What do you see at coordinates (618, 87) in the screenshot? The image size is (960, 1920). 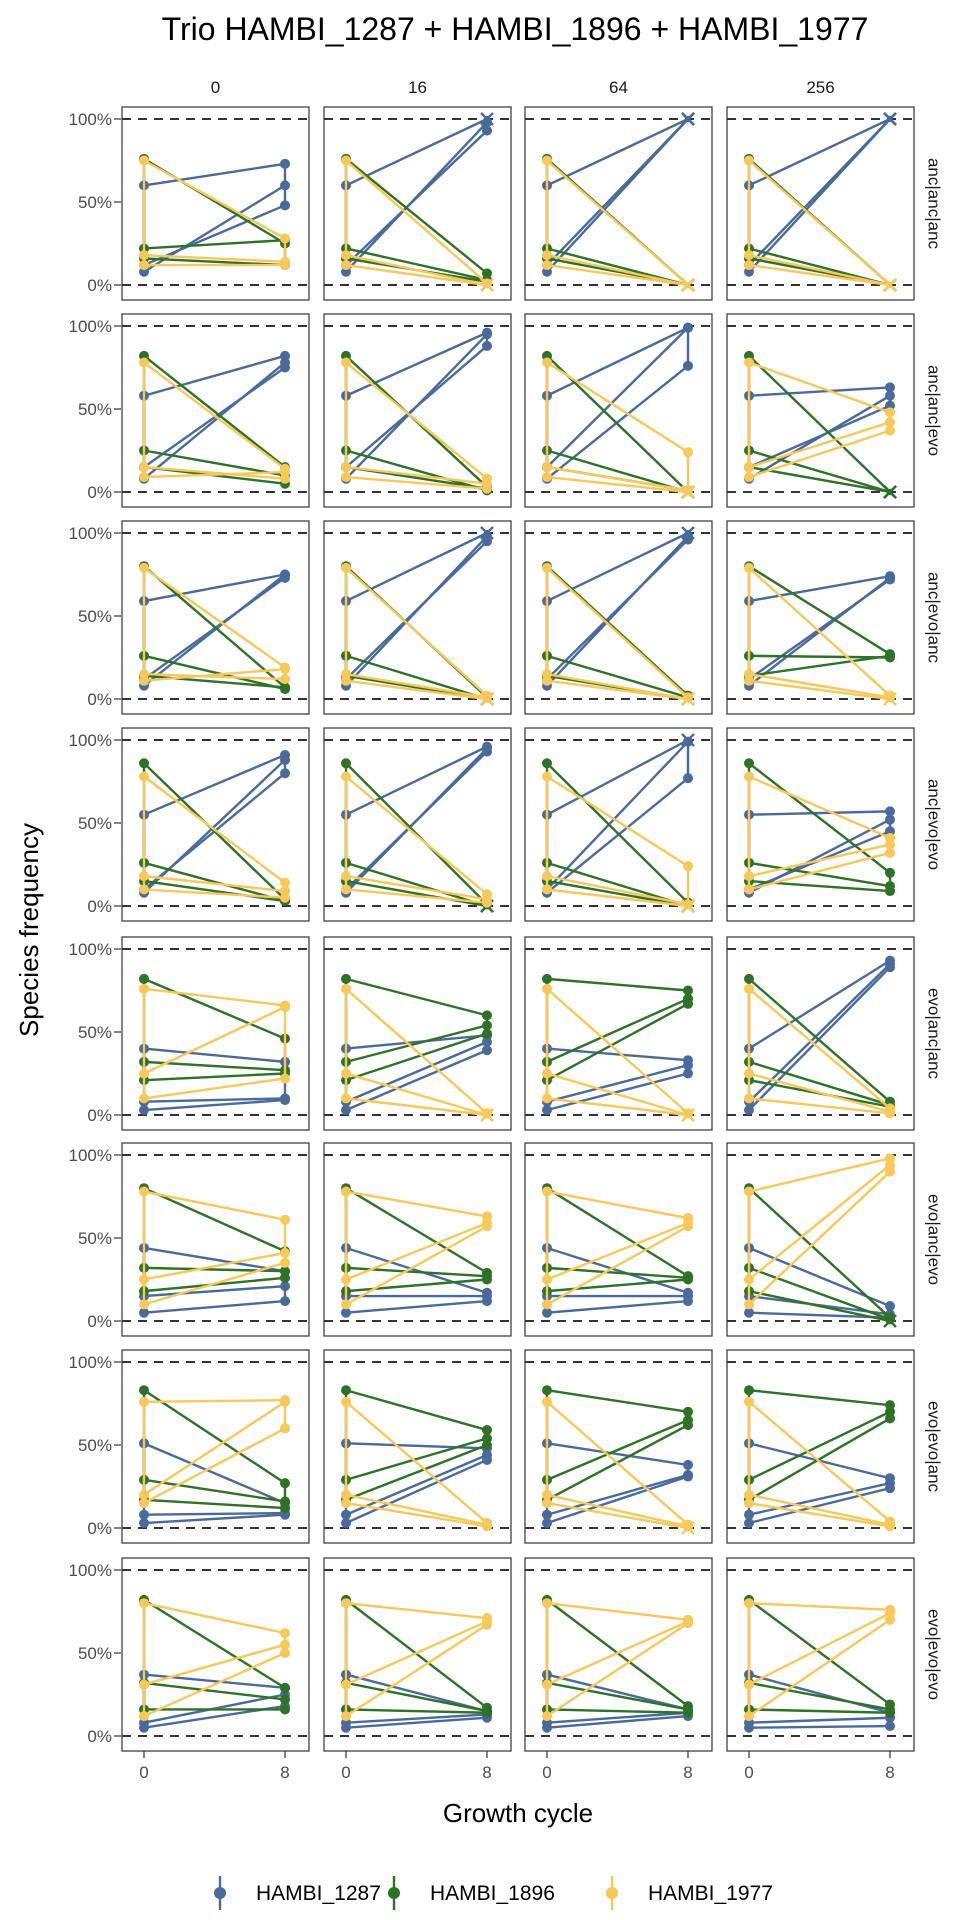 I see `column-strip-label: 64` at bounding box center [618, 87].